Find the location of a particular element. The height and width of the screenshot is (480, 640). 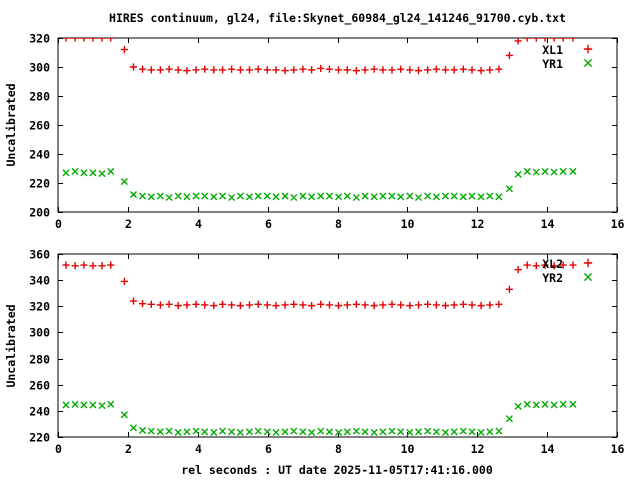

svg-text: 360 is located at coordinates (39, 255).